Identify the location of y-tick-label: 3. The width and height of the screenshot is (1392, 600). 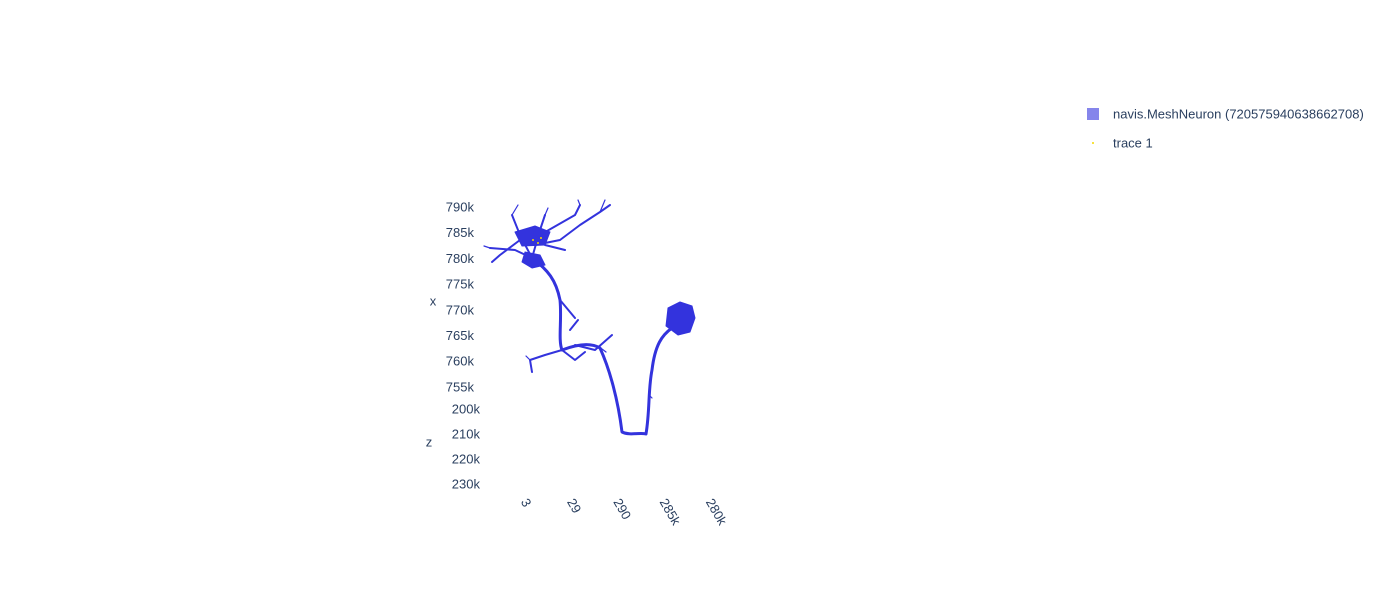
(526, 503).